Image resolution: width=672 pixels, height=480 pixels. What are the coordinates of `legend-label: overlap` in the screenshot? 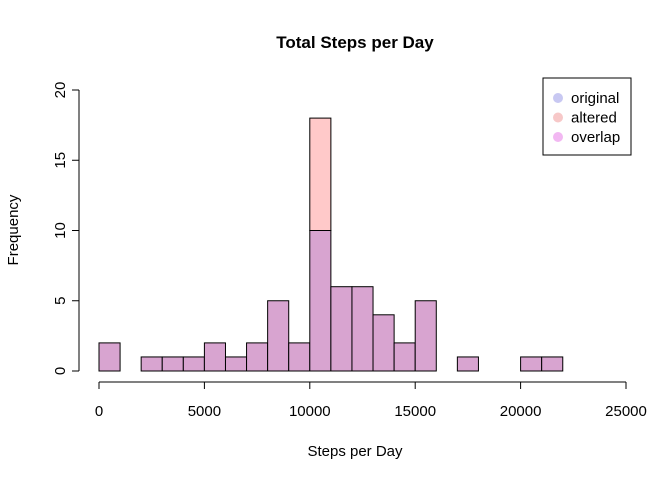 It's located at (595, 137).